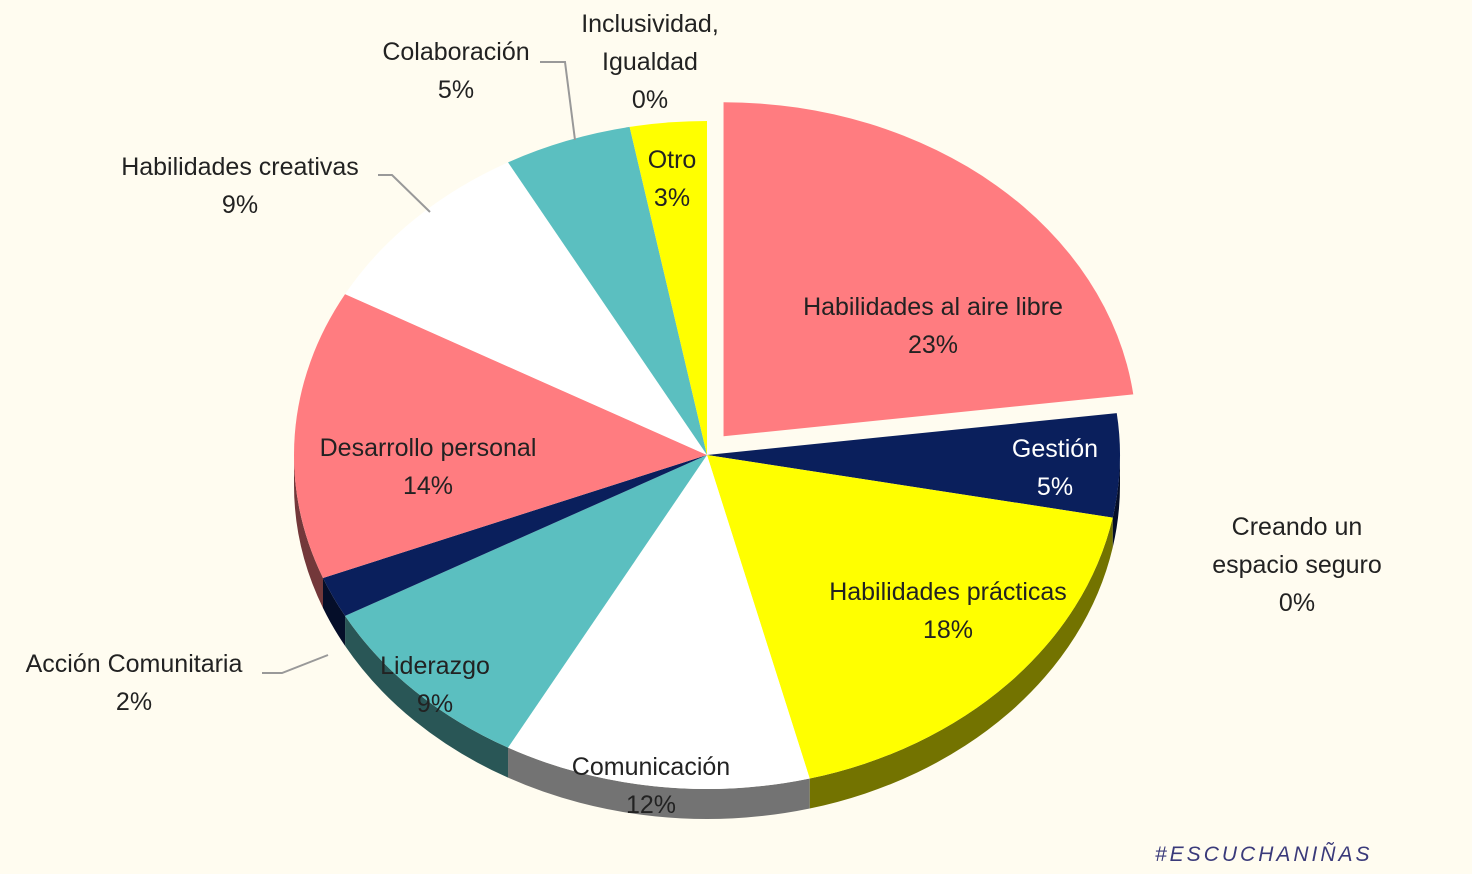  I want to click on slice-label: Comunicación 12%, so click(651, 786).